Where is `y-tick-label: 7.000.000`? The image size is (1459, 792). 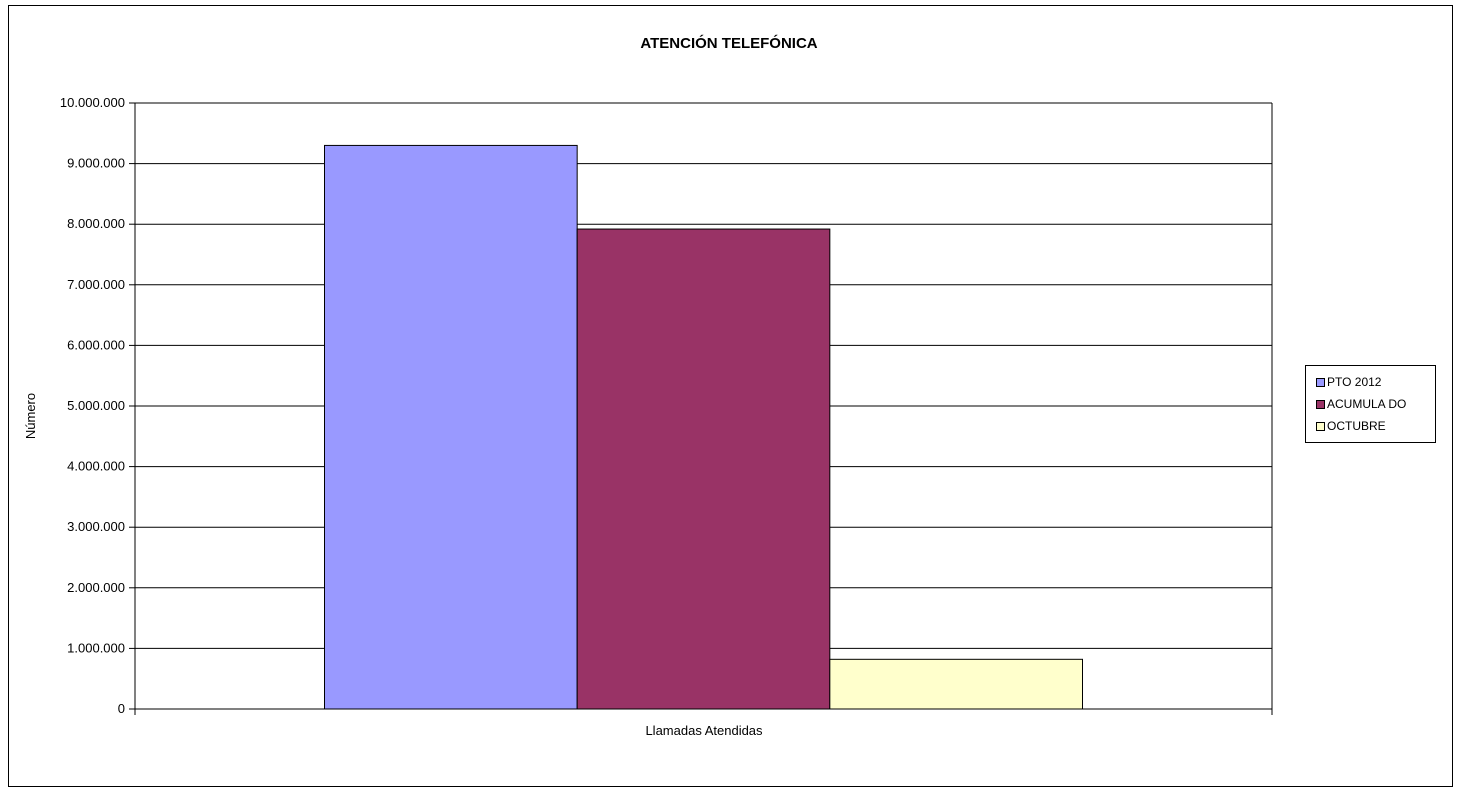
y-tick-label: 7.000.000 is located at coordinates (96, 284).